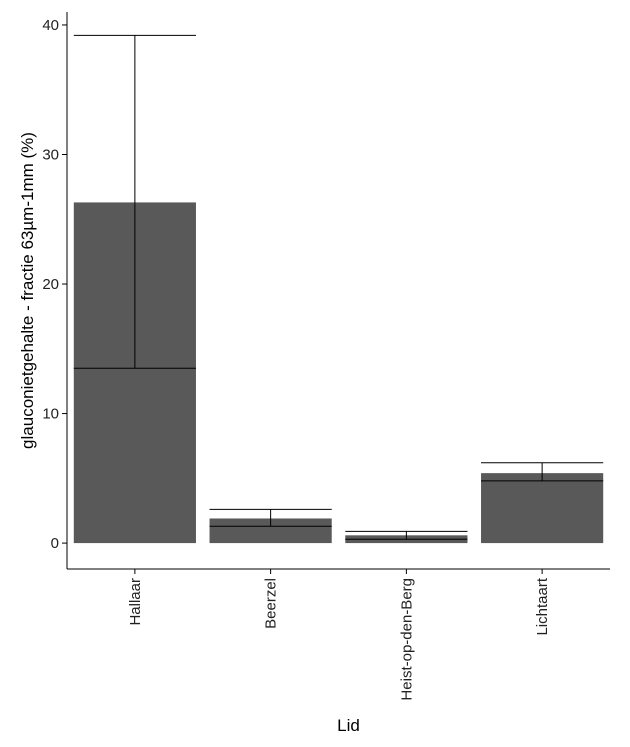  What do you see at coordinates (27, 290) in the screenshot?
I see `y-axis-title: glauconietgehalte - fractie 63µm-1mm (%)` at bounding box center [27, 290].